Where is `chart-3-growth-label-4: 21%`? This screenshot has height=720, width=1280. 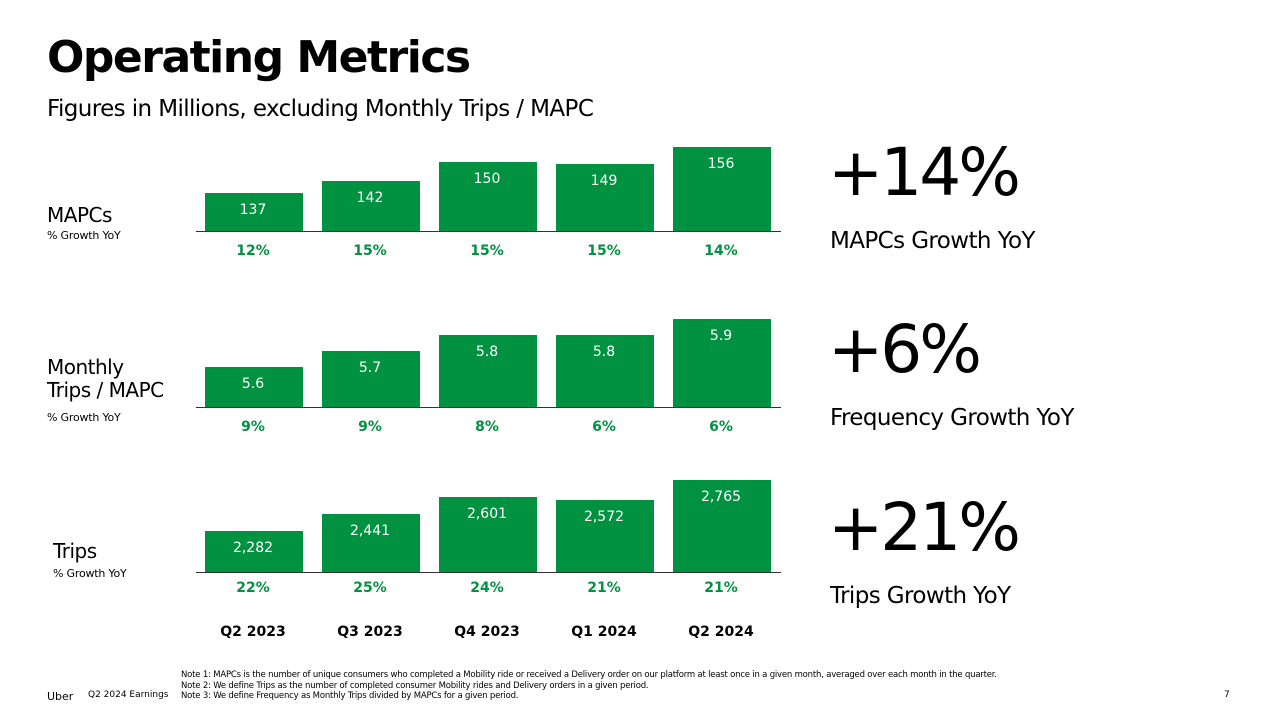
chart-3-growth-label-4: 21% is located at coordinates (604, 588).